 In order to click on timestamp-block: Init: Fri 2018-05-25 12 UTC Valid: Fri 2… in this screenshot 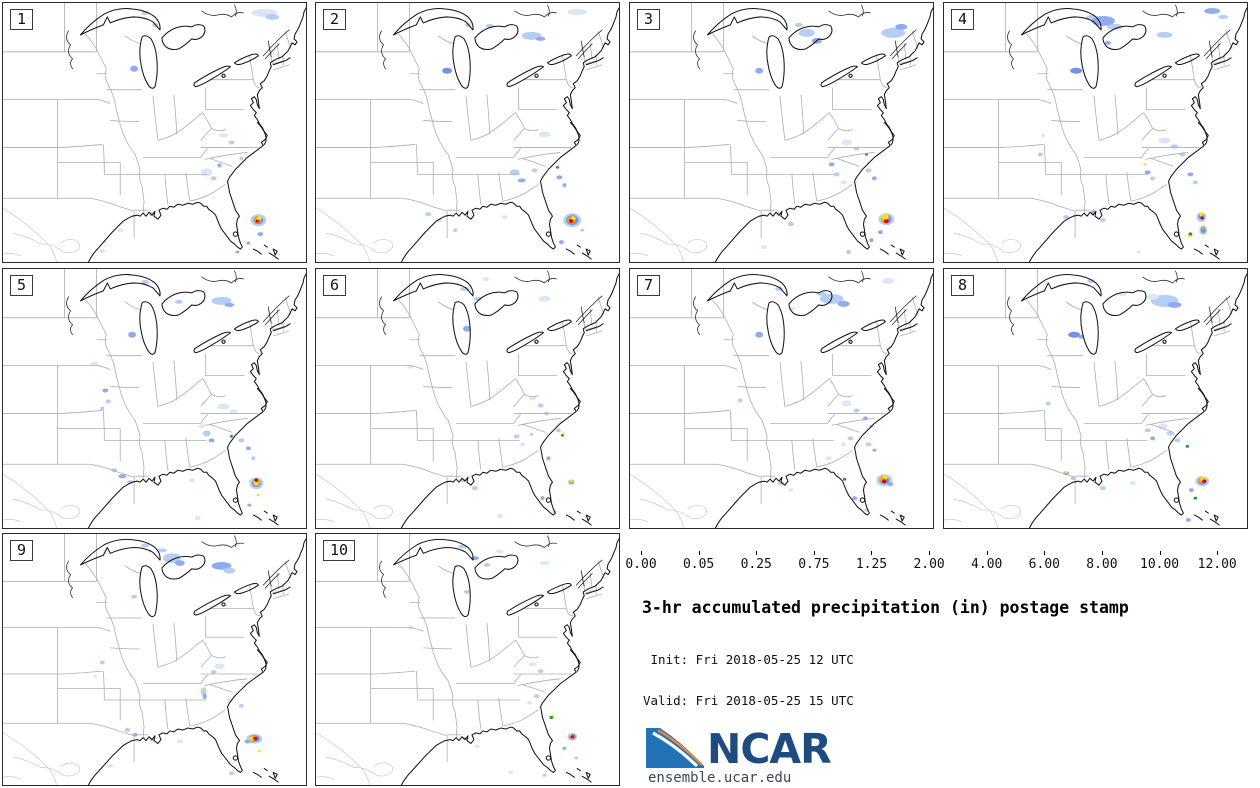, I will do `click(748, 680)`.